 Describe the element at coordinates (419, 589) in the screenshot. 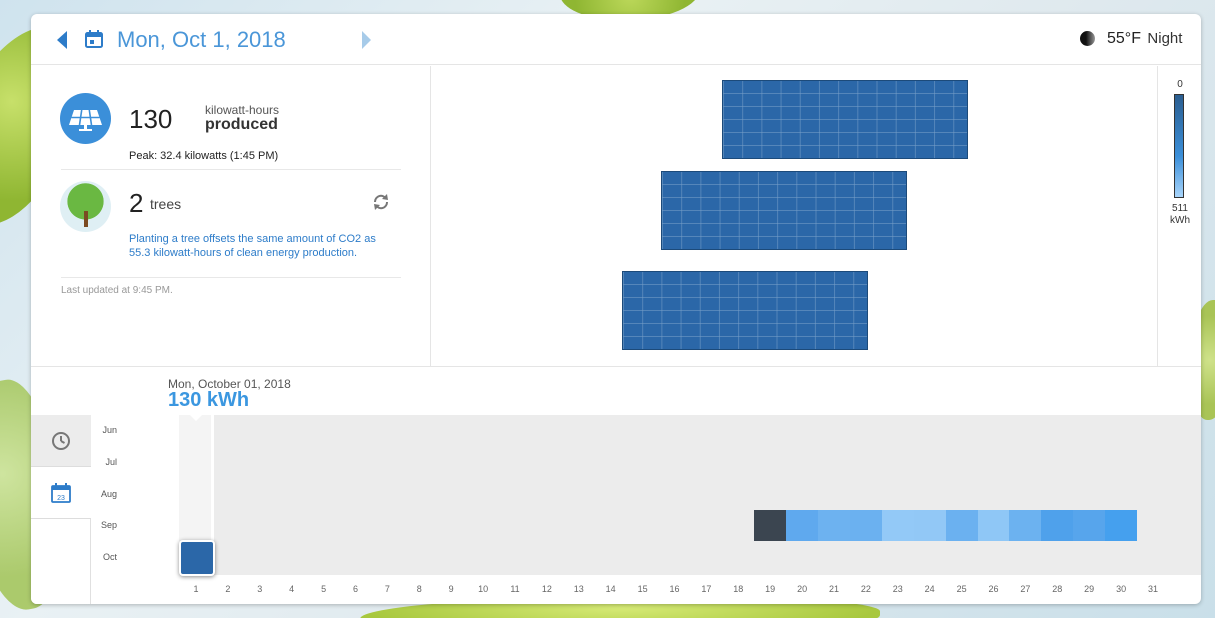

I see `day-label: 8` at that location.